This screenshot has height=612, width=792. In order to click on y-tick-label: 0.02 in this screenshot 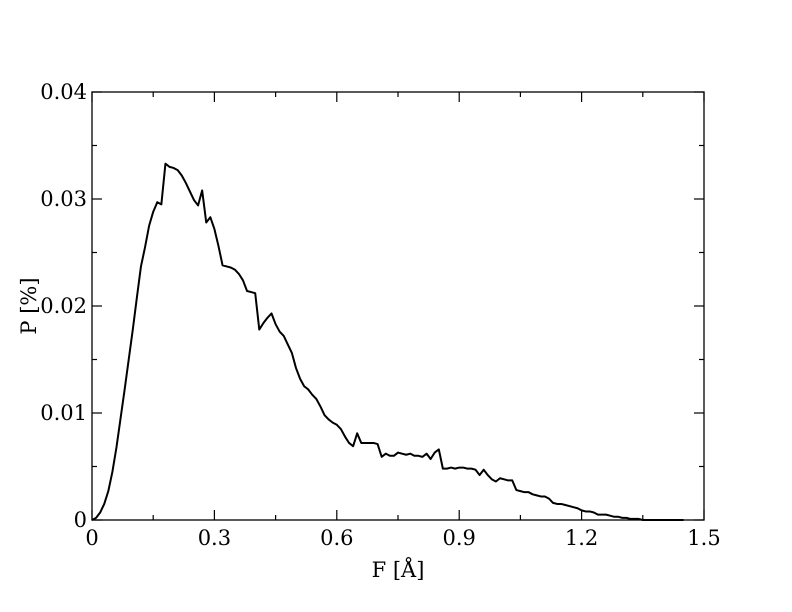, I will do `click(63, 306)`.